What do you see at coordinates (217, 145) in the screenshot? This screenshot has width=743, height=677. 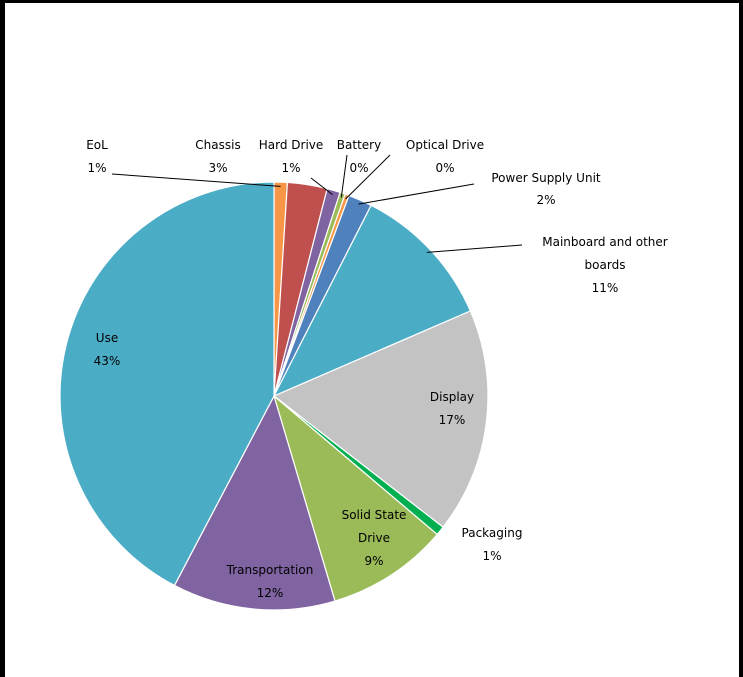 I see `slice-label-chassis: Chassis` at bounding box center [217, 145].